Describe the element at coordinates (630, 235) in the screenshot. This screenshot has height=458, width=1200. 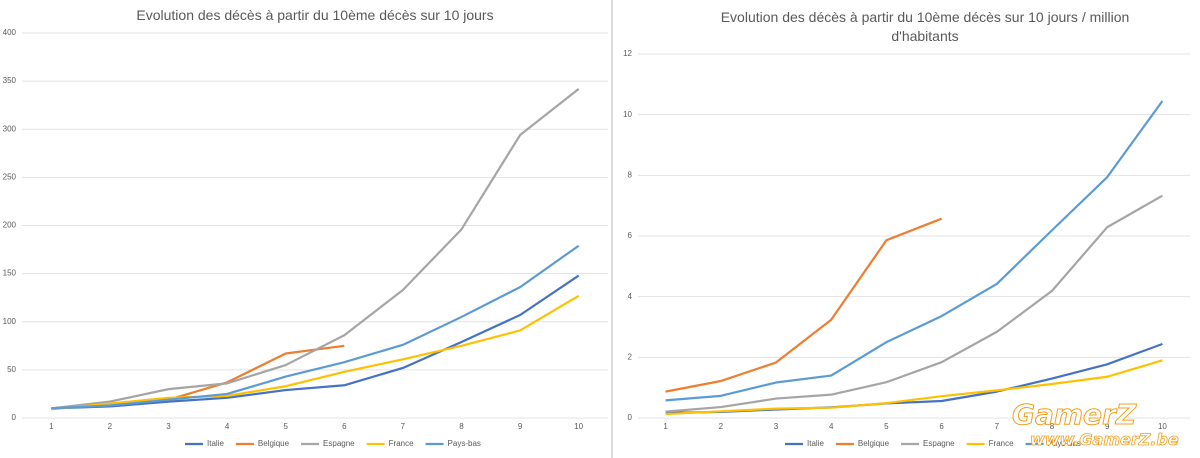
I see `y-tick-label: 6` at that location.